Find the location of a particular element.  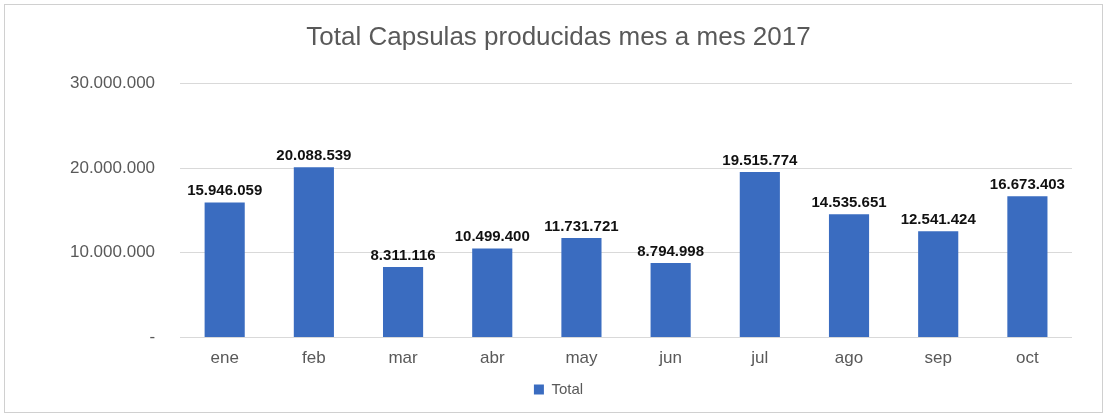

x-tick-label: feb is located at coordinates (314, 358).